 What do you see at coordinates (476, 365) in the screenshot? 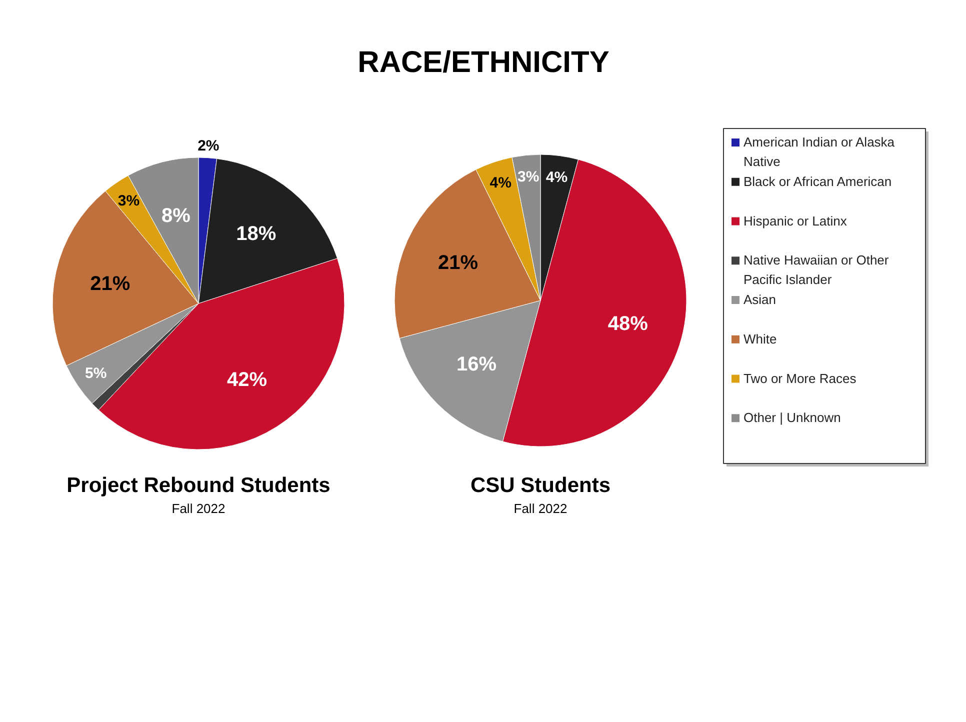
I see `data-label: 16%` at bounding box center [476, 365].